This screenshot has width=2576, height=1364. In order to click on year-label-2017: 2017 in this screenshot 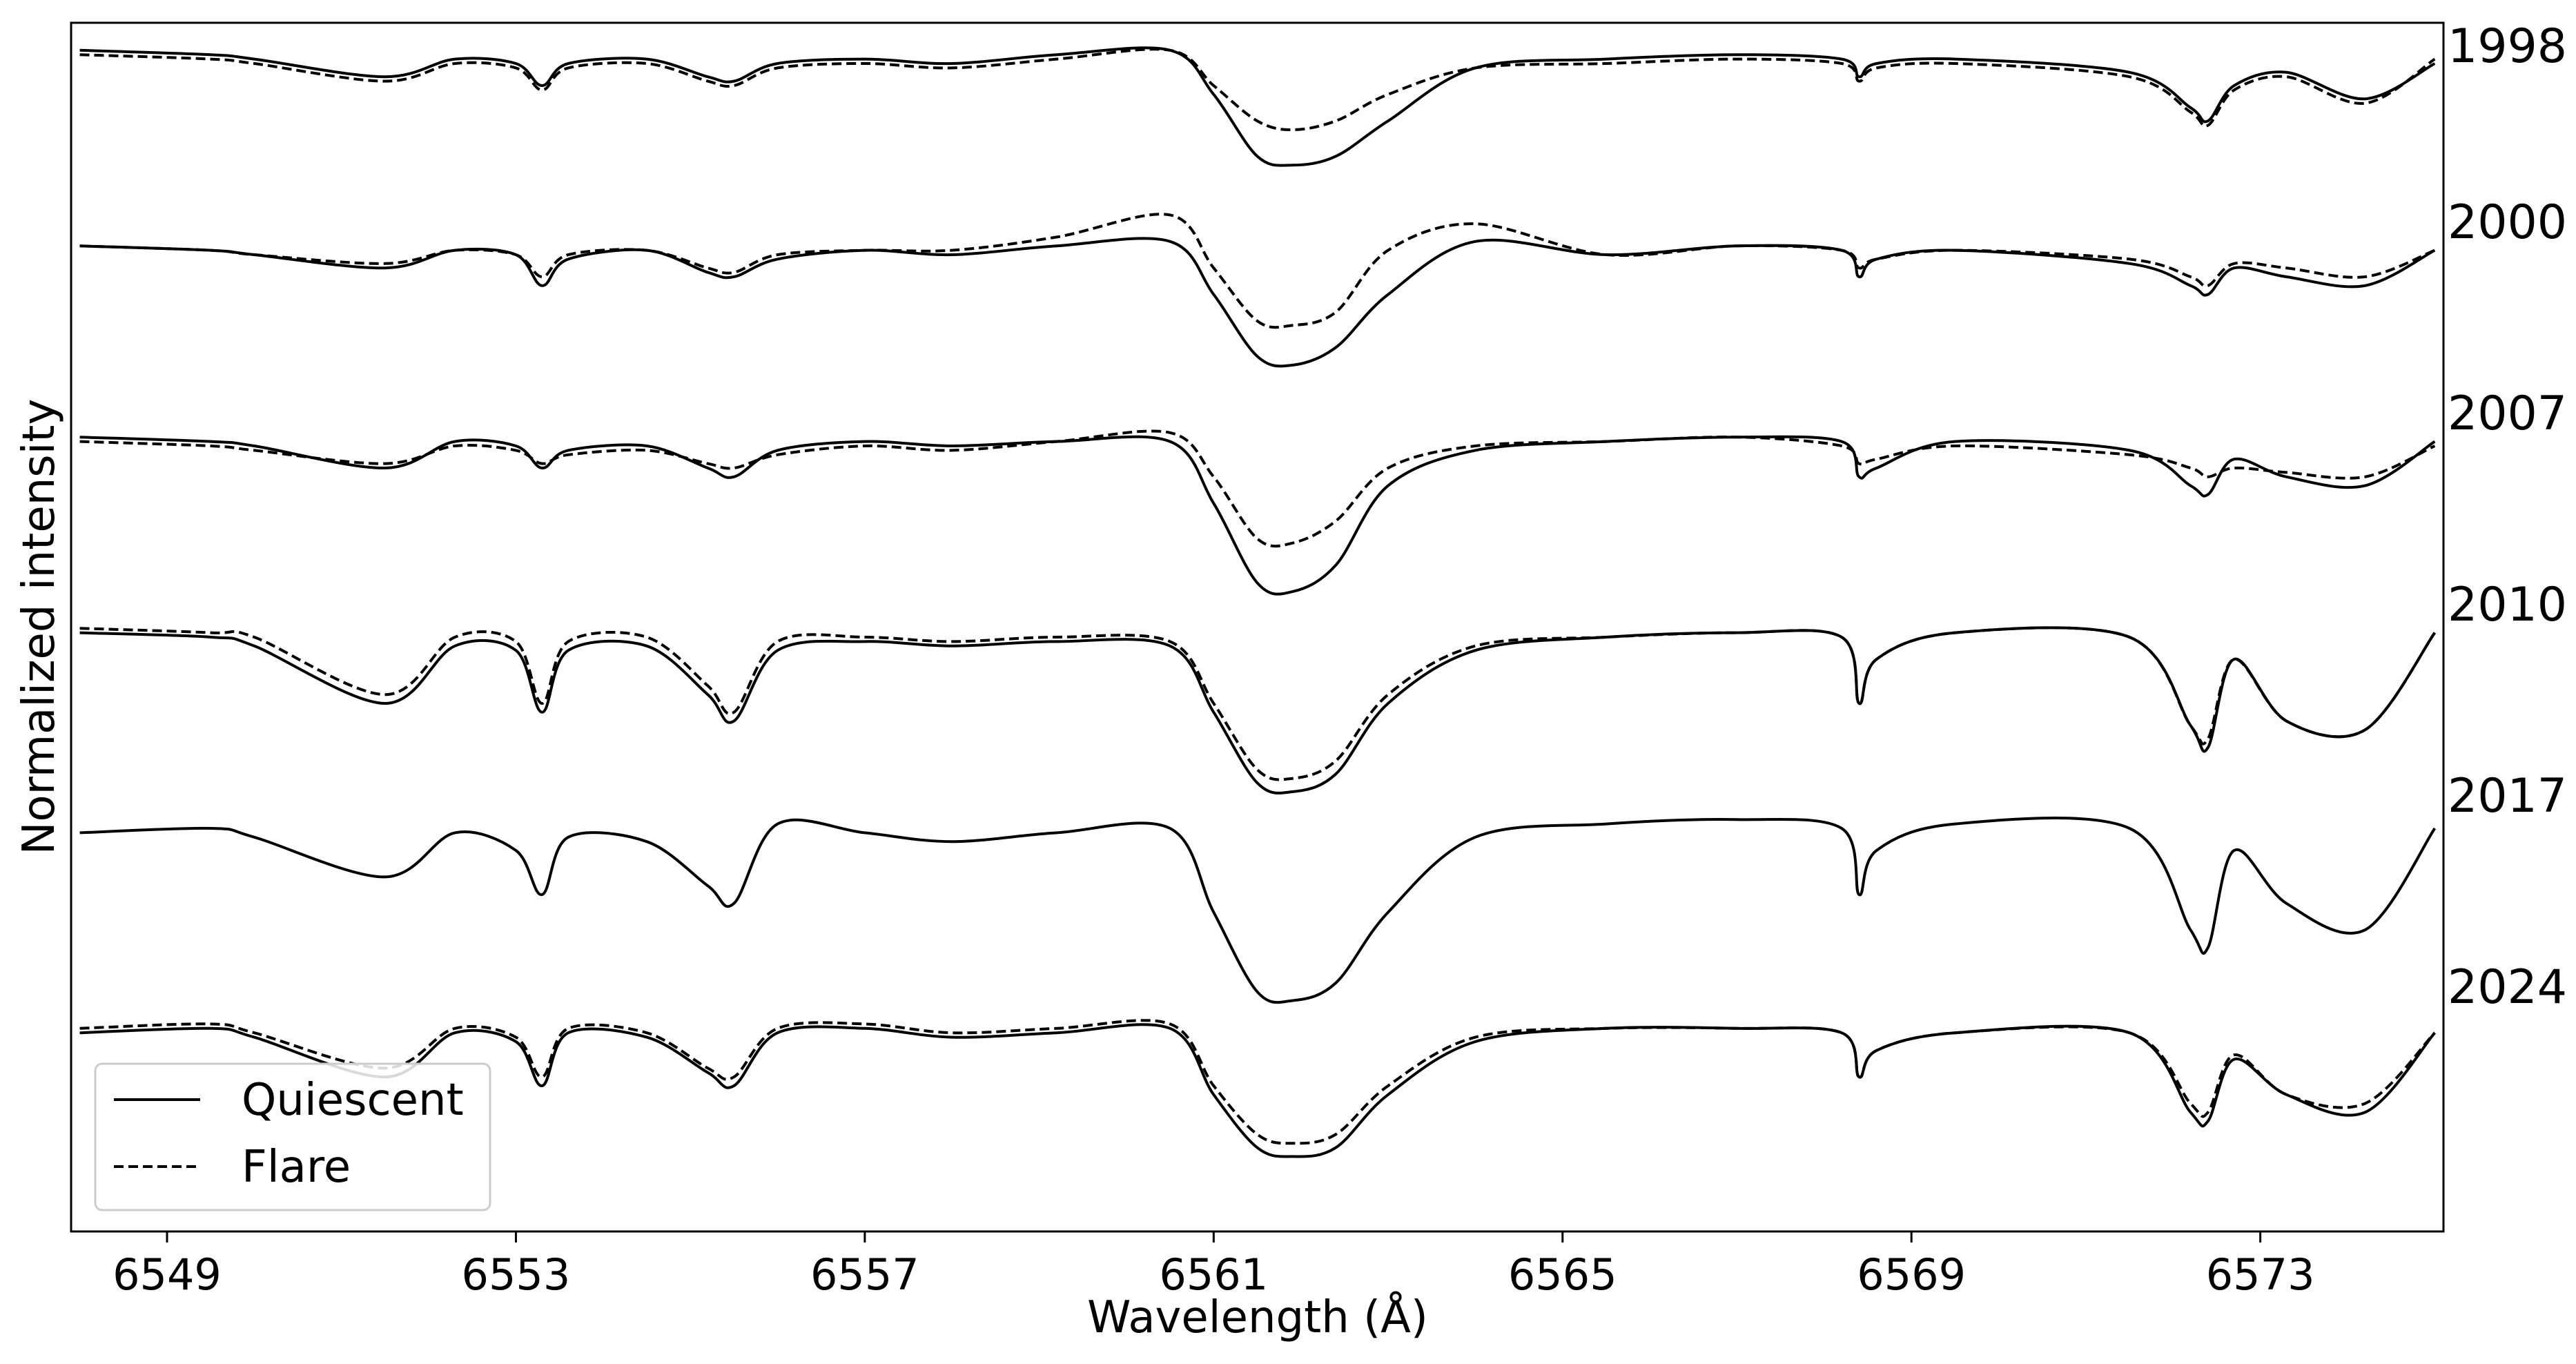, I will do `click(2507, 797)`.